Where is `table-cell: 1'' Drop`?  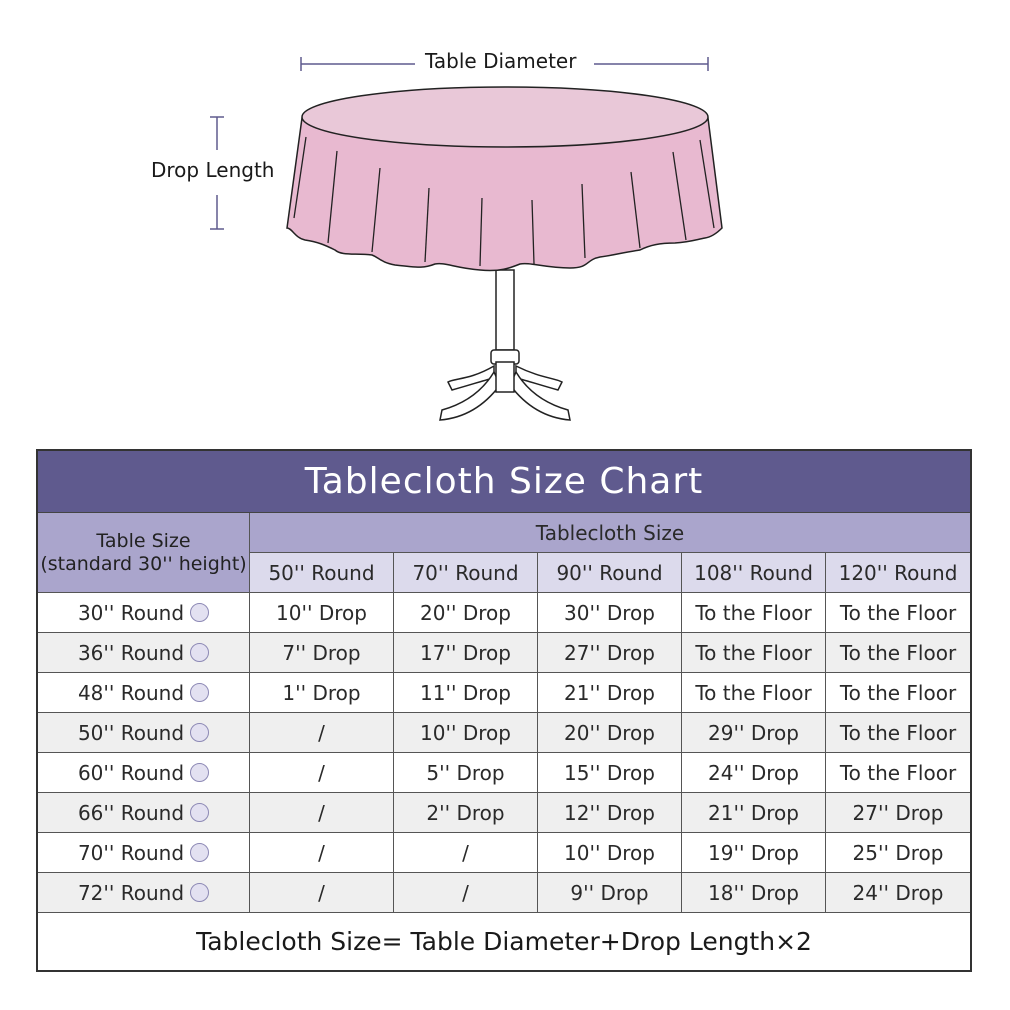
table-cell: 1'' Drop is located at coordinates (322, 693).